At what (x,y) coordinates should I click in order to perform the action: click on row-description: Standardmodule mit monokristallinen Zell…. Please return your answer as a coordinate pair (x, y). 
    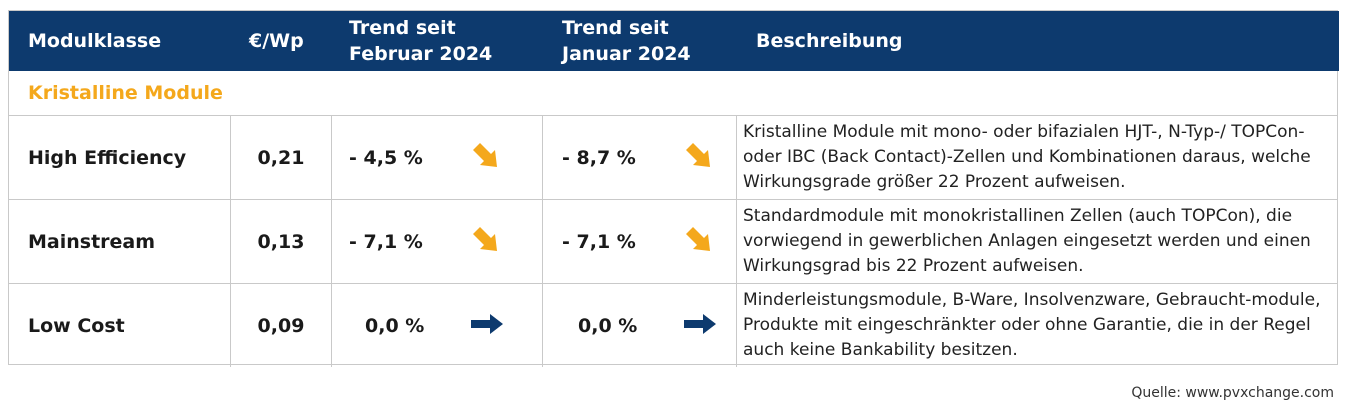
    Looking at the image, I should click on (1027, 241).